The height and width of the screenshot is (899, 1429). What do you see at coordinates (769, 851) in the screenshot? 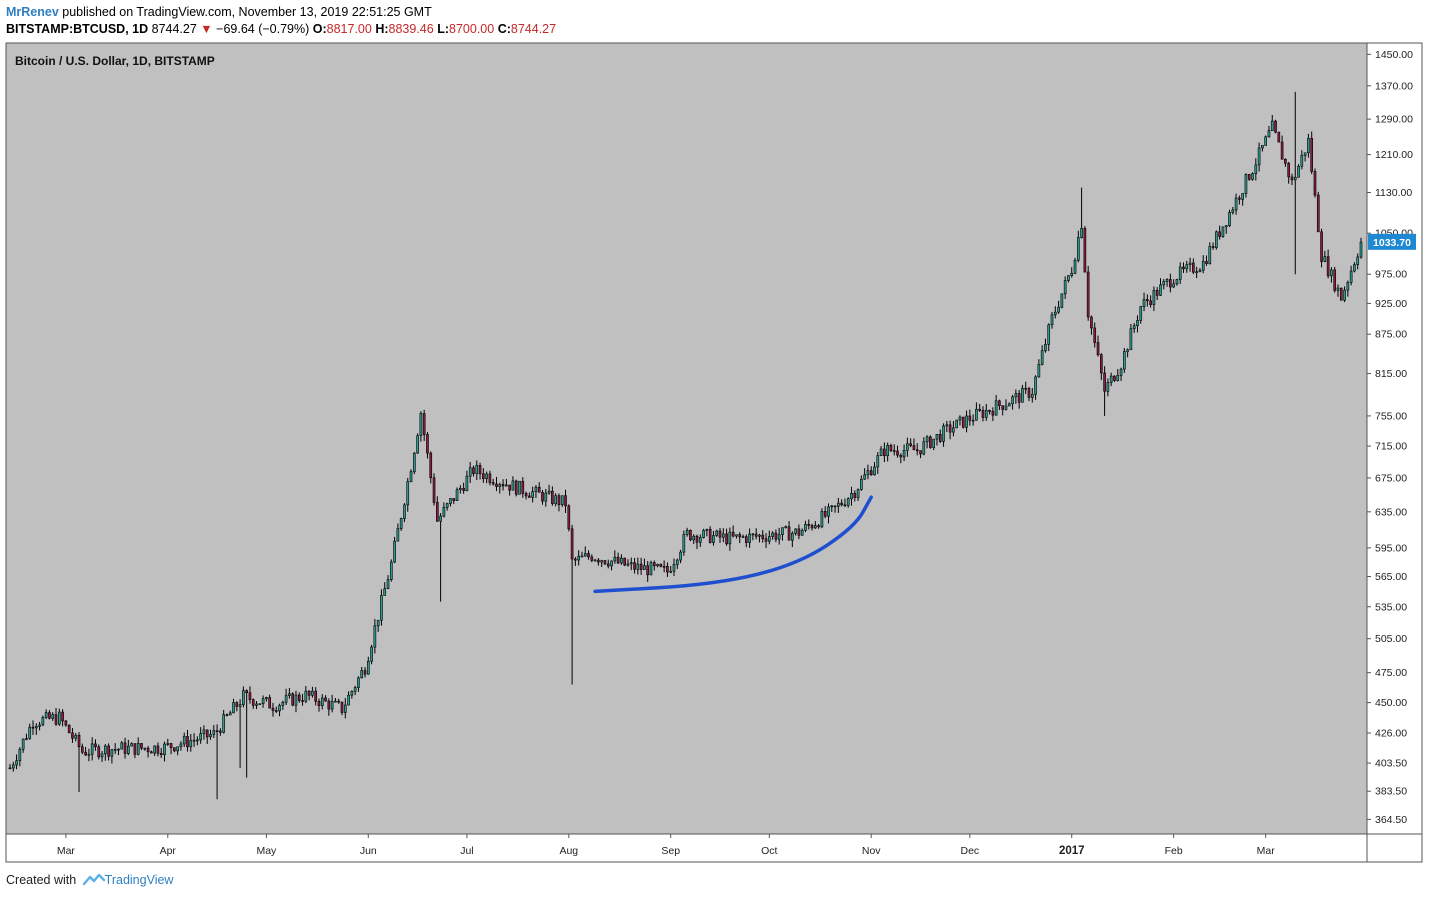
I see `time-tick-label: Oct` at bounding box center [769, 851].